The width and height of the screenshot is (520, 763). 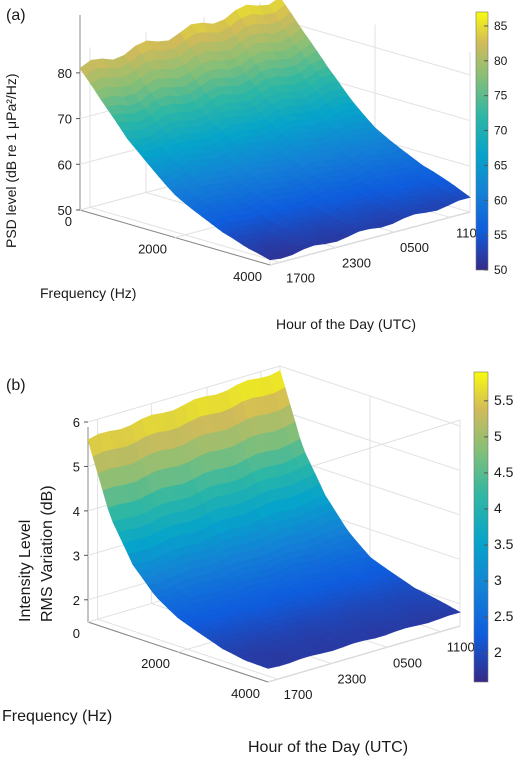 I want to click on z-tick-label: 70, so click(x=65, y=119).